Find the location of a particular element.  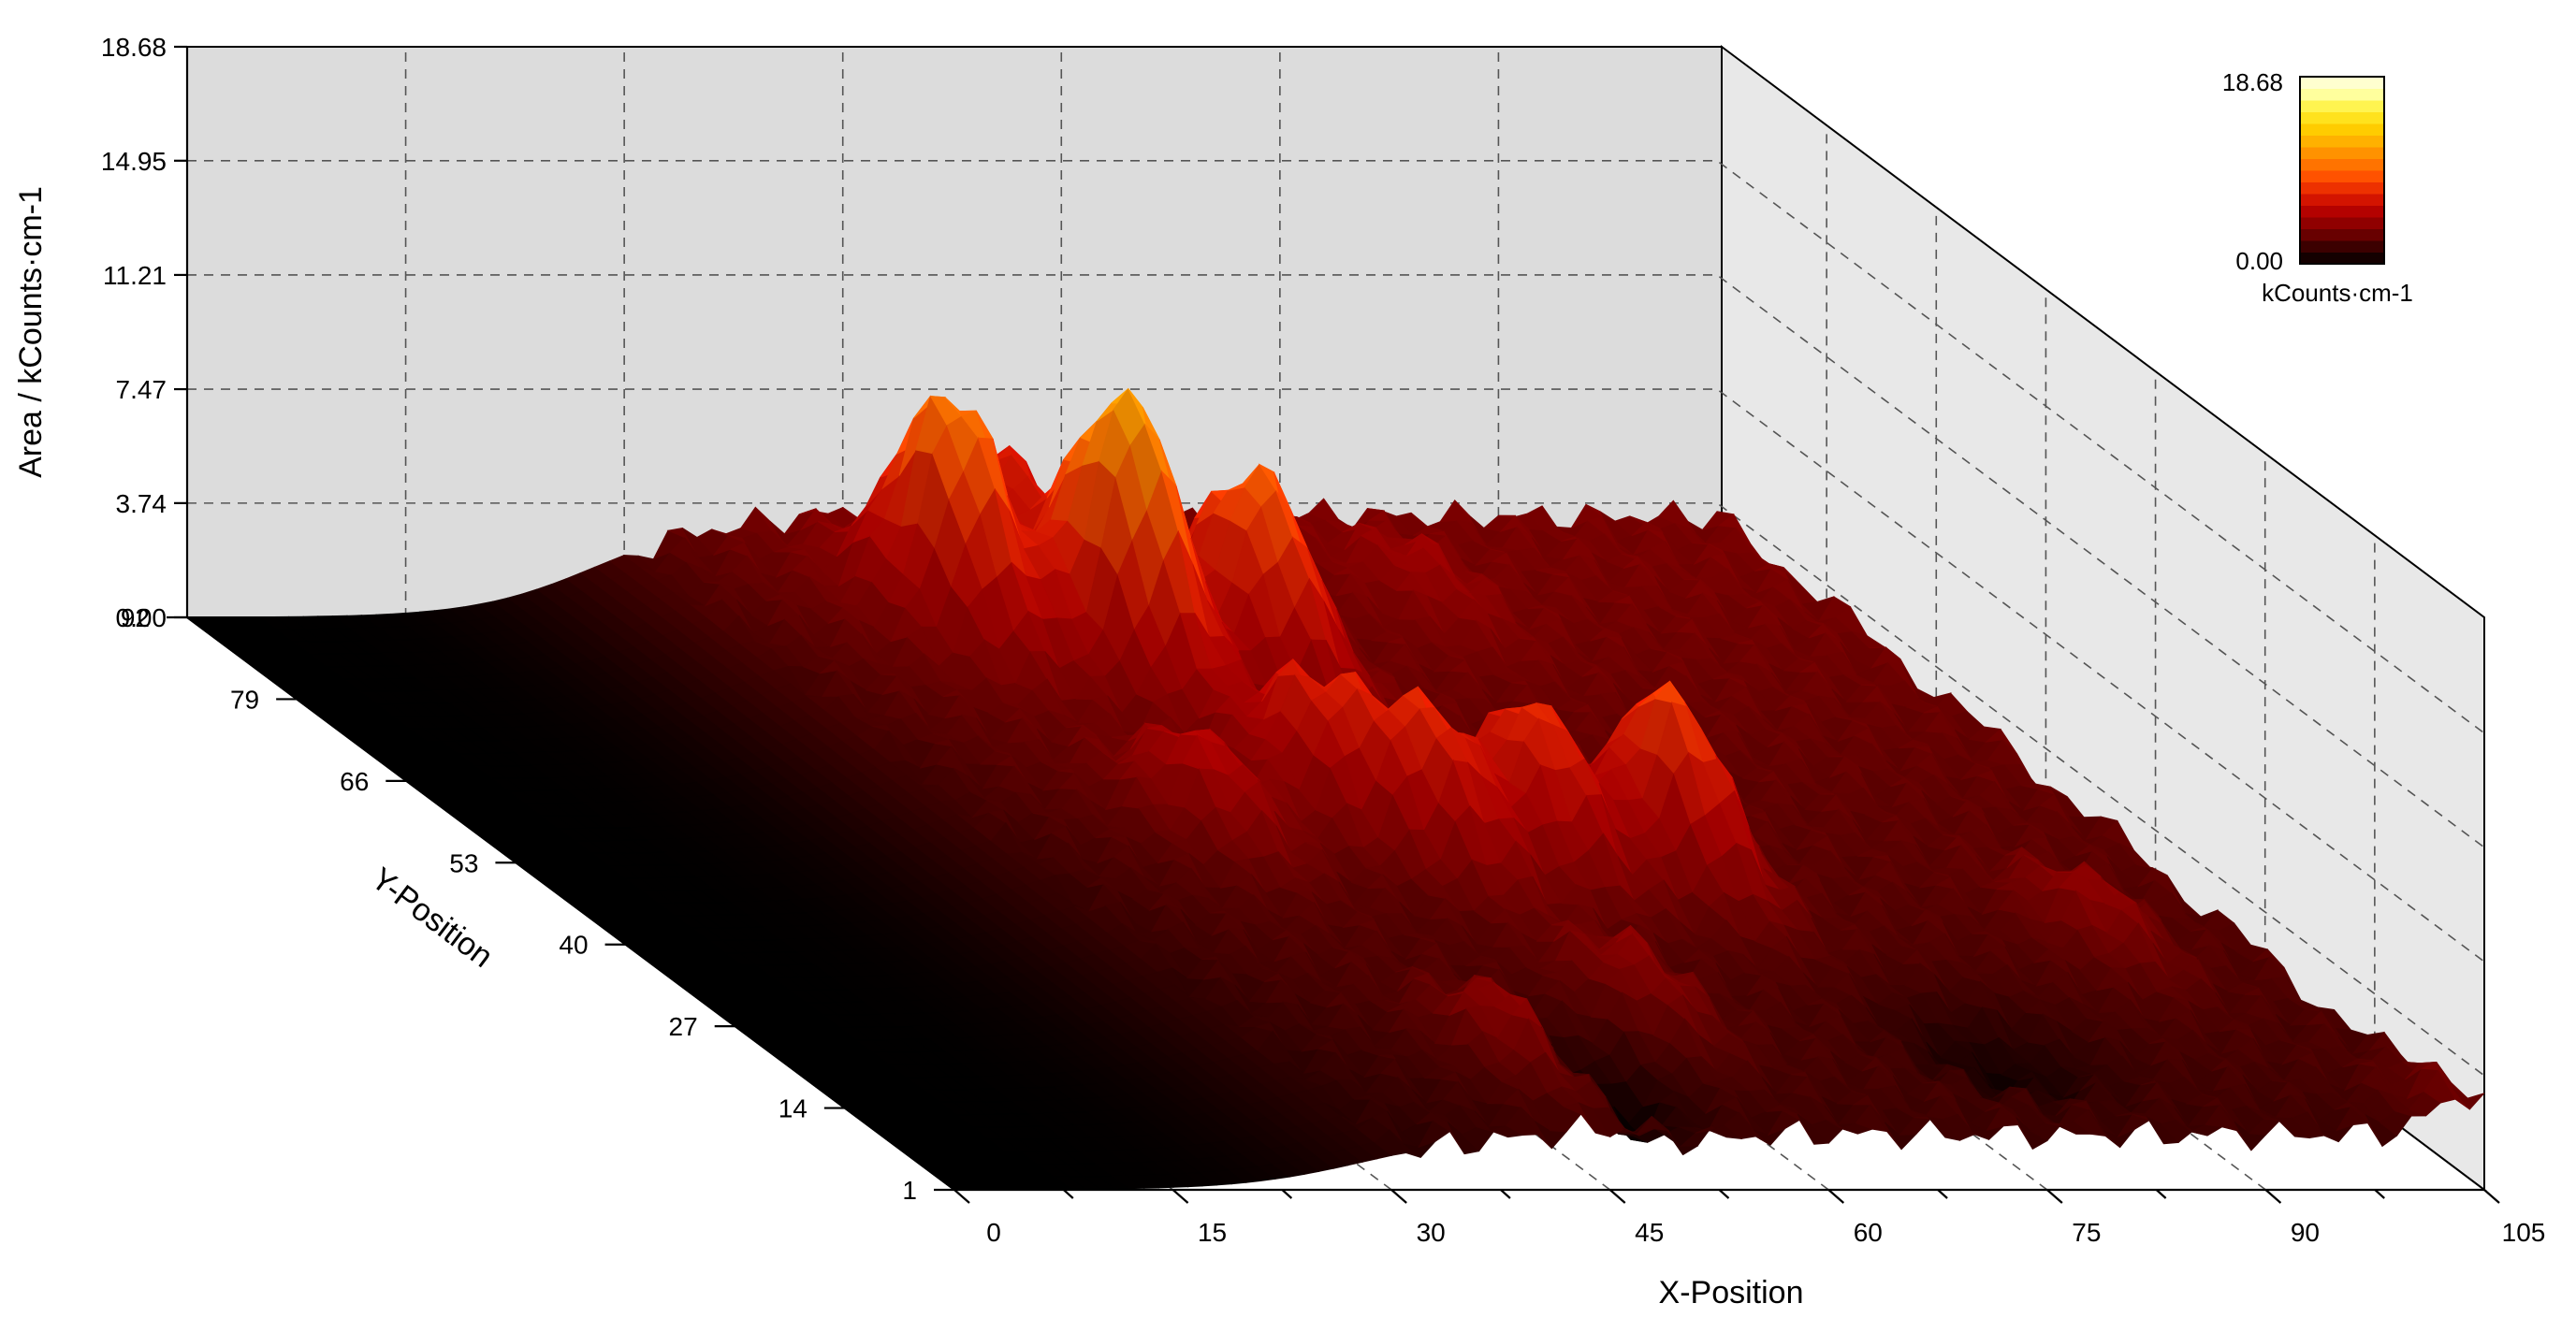

colorbar-max-label: 18.68 is located at coordinates (2252, 82).